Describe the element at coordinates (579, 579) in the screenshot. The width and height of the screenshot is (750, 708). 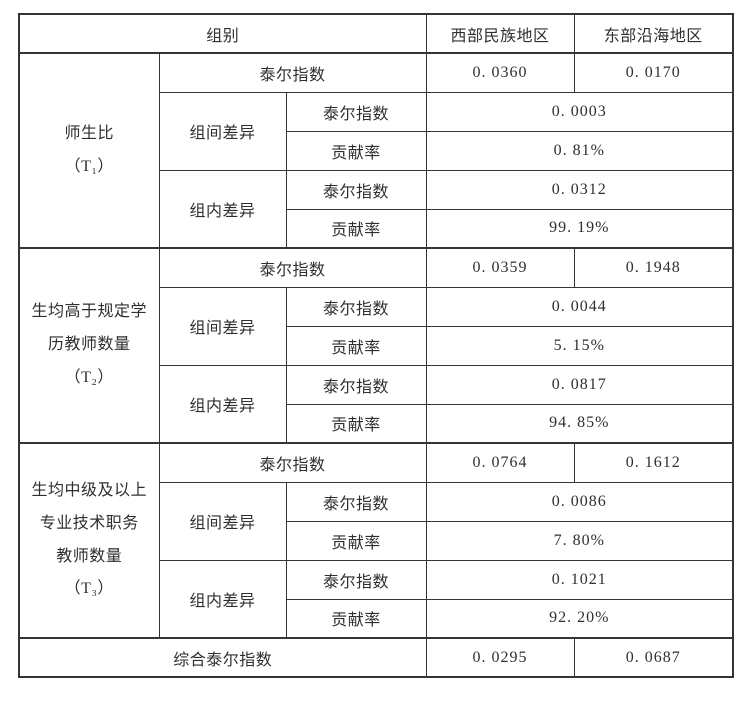
I see `t3-within-theil-value: 0. 1021` at that location.